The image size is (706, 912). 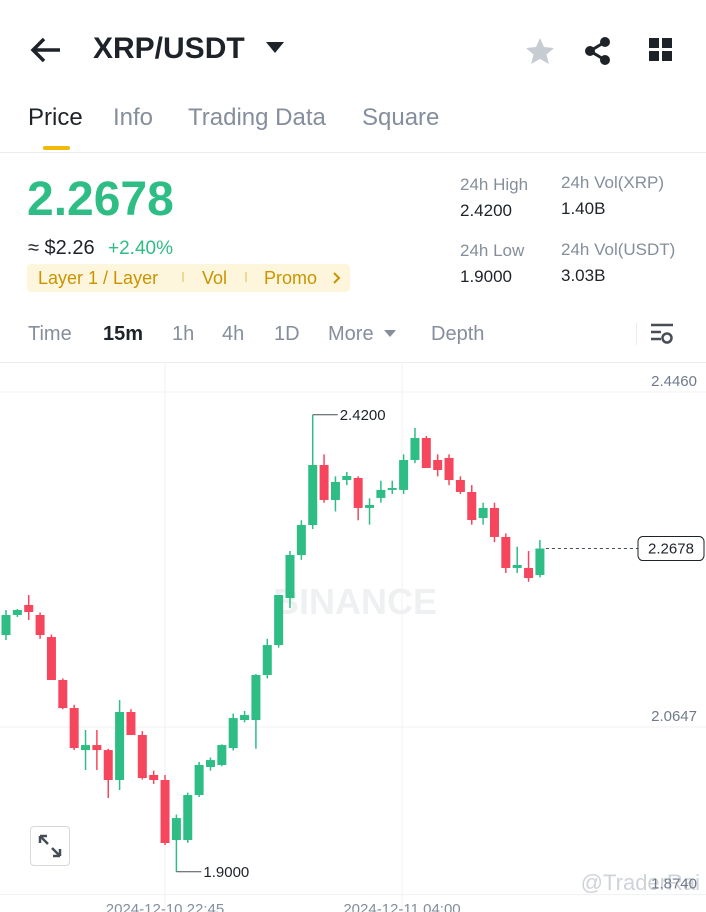 What do you see at coordinates (583, 208) in the screenshot?
I see `stat-value: 1.40B` at bounding box center [583, 208].